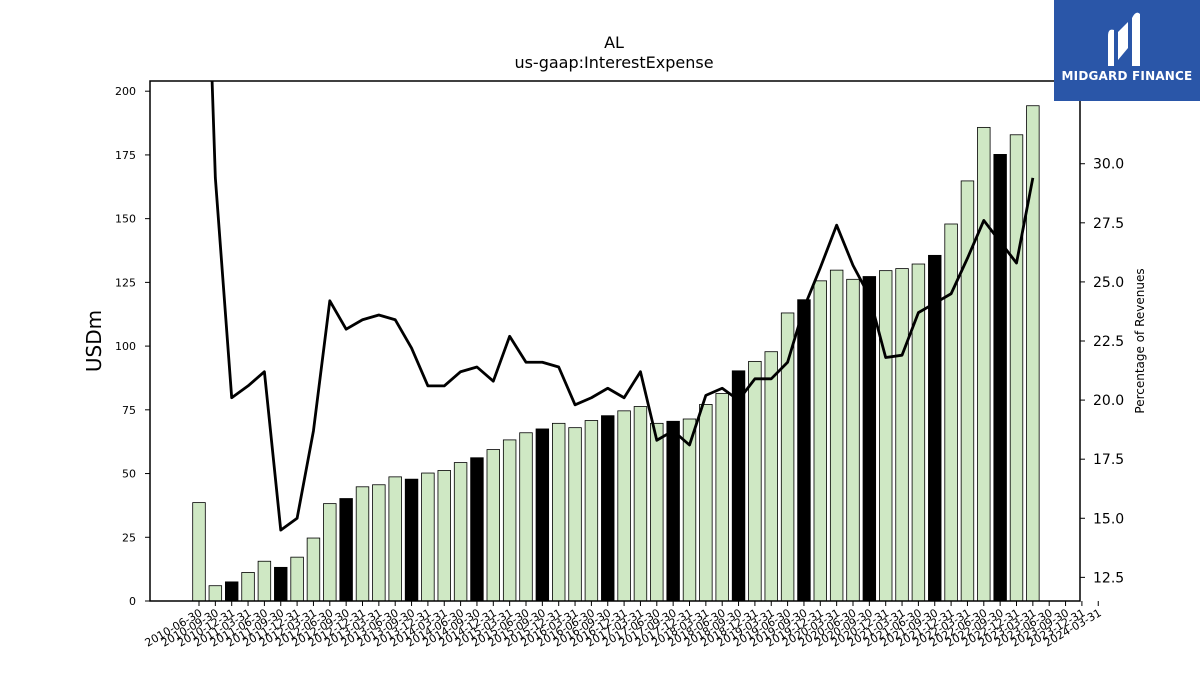  What do you see at coordinates (129, 474) in the screenshot?
I see `y-tick-label: 50` at bounding box center [129, 474].